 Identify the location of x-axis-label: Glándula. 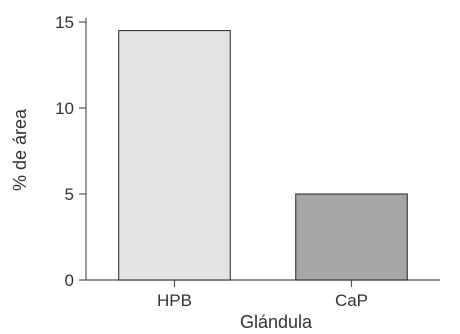
(276, 322).